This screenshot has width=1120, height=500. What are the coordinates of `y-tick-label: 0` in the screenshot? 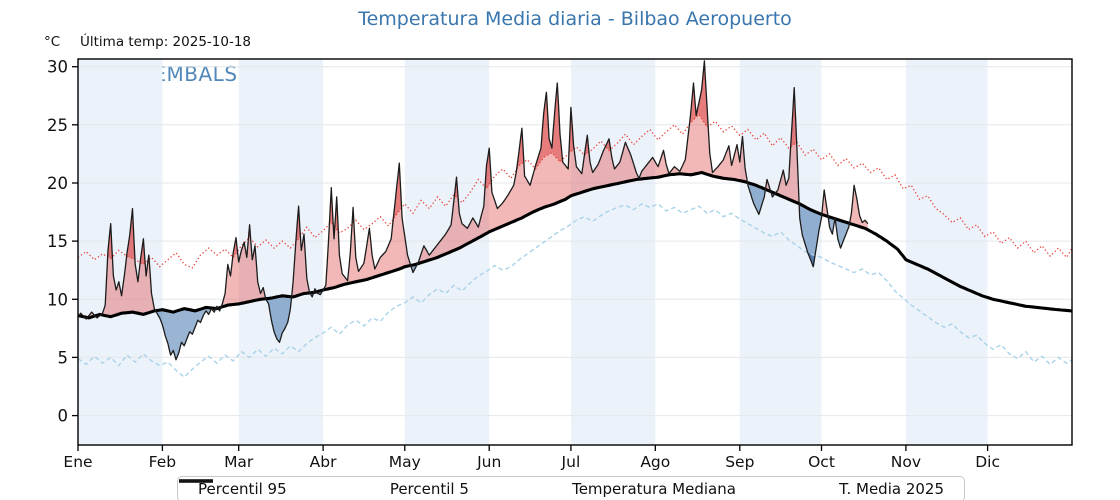 It's located at (63, 416).